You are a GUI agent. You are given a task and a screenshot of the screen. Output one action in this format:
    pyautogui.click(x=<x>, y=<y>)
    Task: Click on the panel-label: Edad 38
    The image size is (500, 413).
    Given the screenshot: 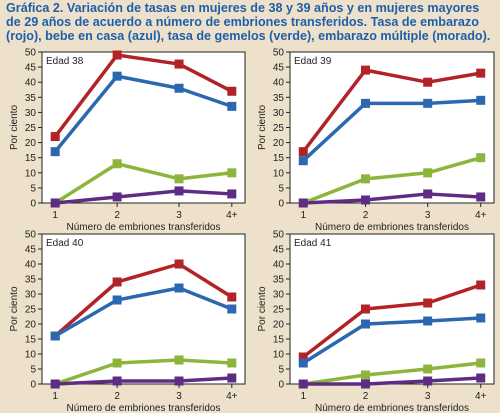 What is the action you would take?
    pyautogui.click(x=65, y=61)
    